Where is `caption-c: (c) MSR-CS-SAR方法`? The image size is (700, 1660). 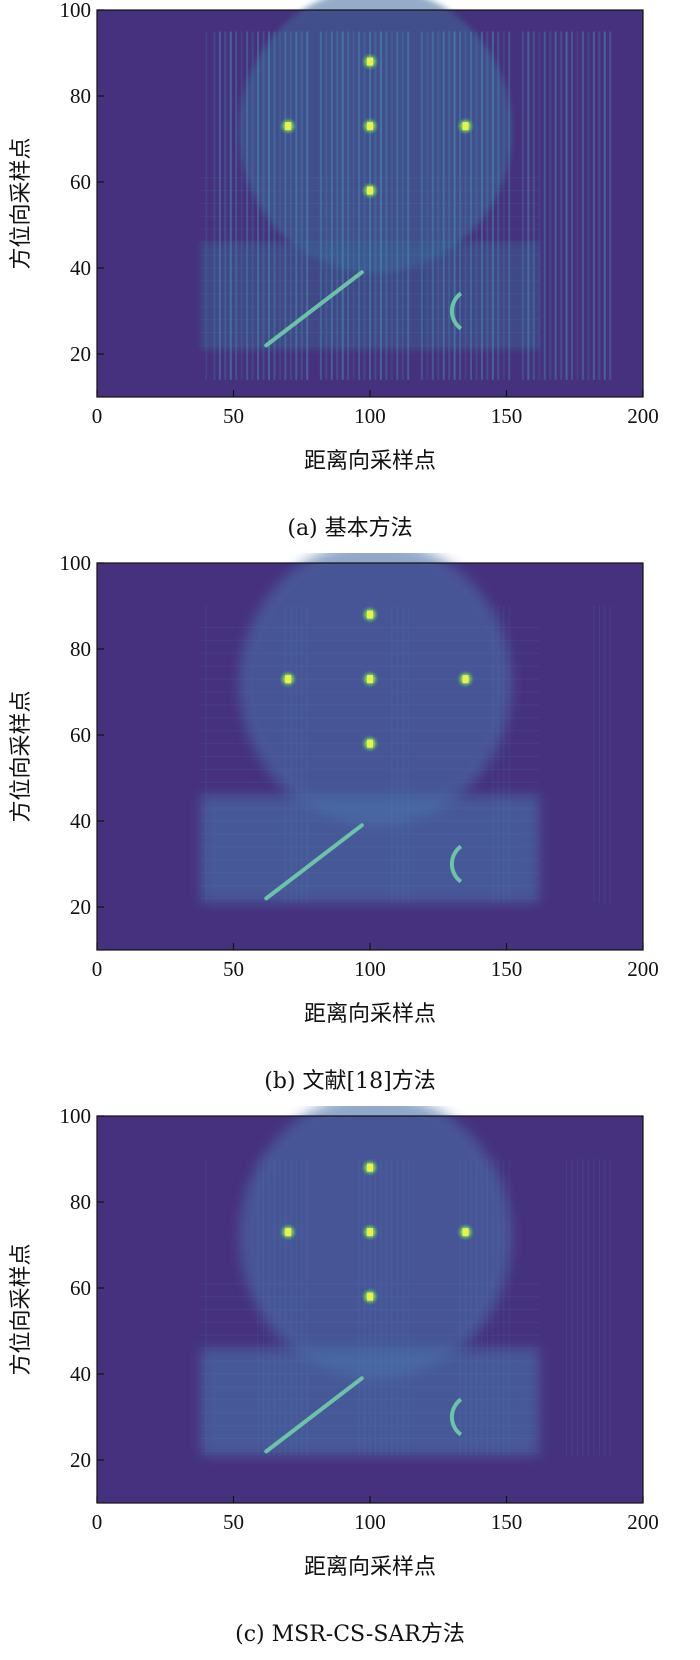 caption-c: (c) MSR-CS-SAR方法 is located at coordinates (350, 1634).